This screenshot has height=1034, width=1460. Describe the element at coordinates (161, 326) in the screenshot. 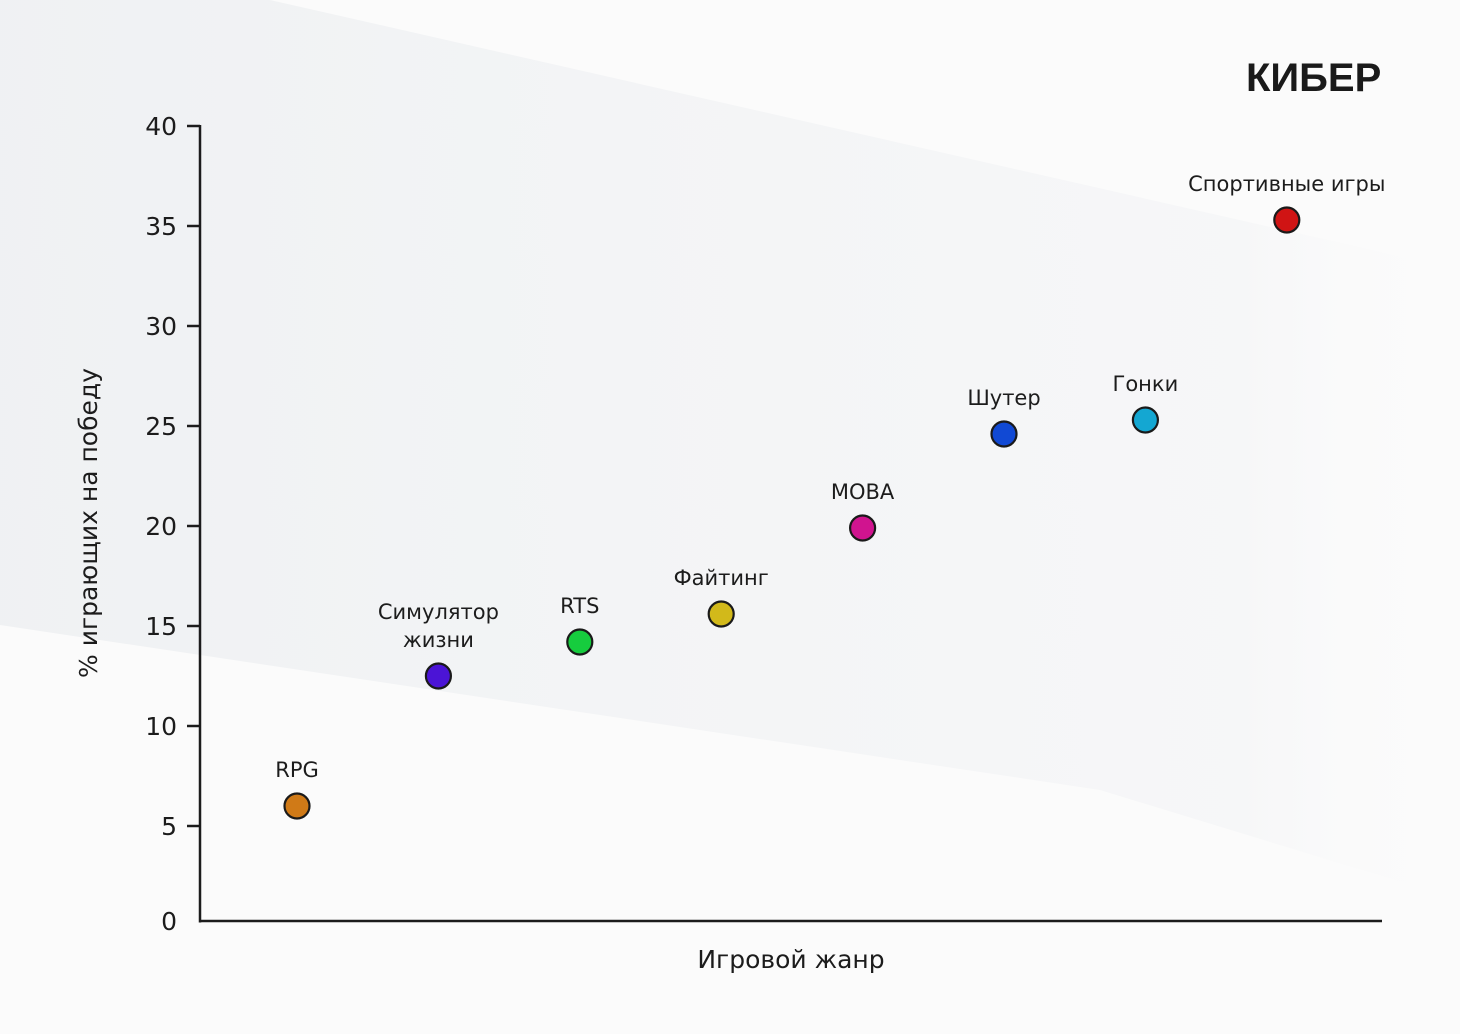

I see `y-tick-label: 30` at that location.